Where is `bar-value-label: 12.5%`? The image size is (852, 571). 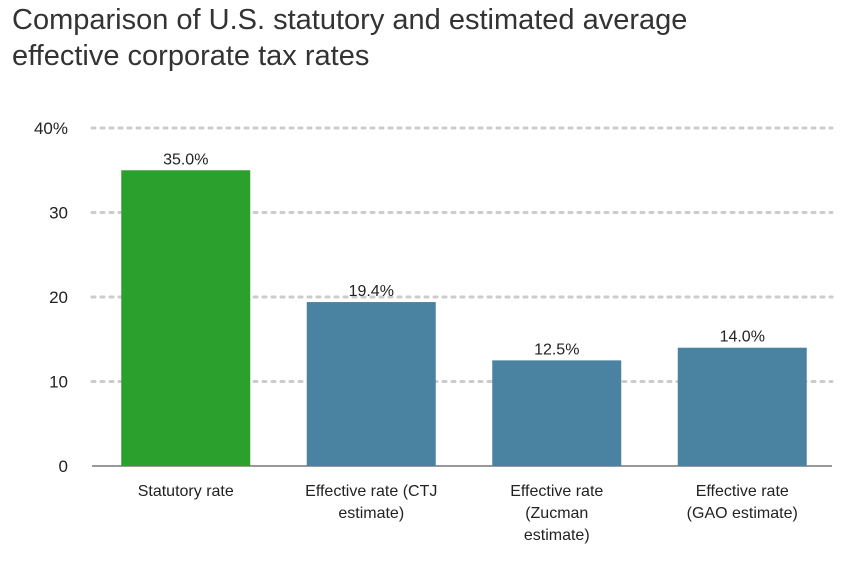 bar-value-label: 12.5% is located at coordinates (556, 349).